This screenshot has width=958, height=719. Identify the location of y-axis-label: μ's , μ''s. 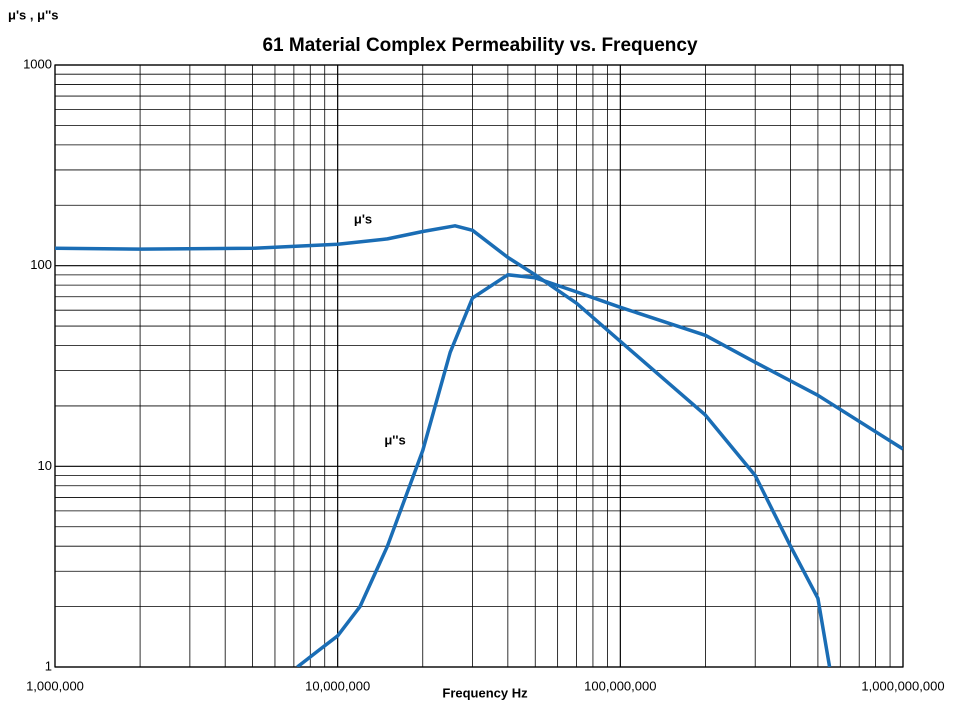
(33, 14).